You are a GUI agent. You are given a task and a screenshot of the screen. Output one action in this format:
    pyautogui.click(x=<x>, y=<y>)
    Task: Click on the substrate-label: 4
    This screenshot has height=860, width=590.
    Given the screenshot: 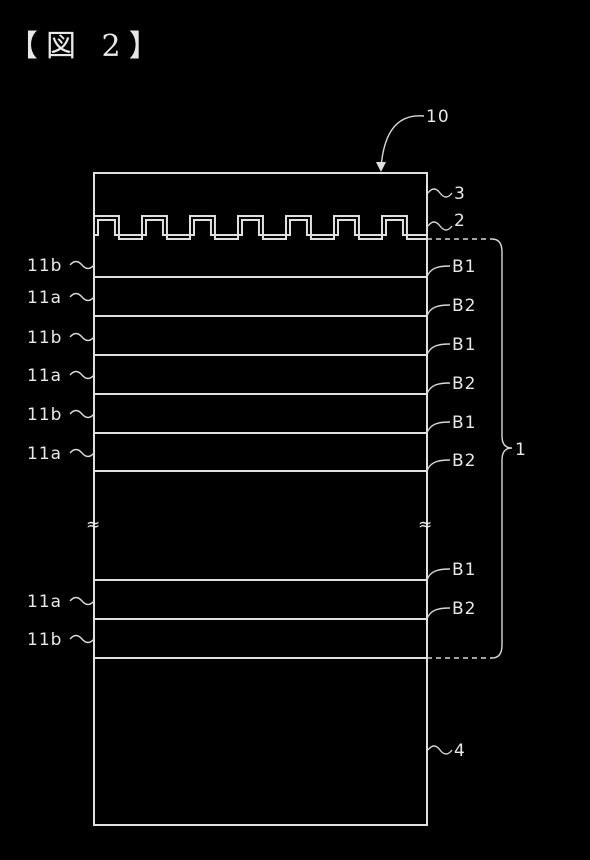 What is the action you would take?
    pyautogui.click(x=460, y=751)
    